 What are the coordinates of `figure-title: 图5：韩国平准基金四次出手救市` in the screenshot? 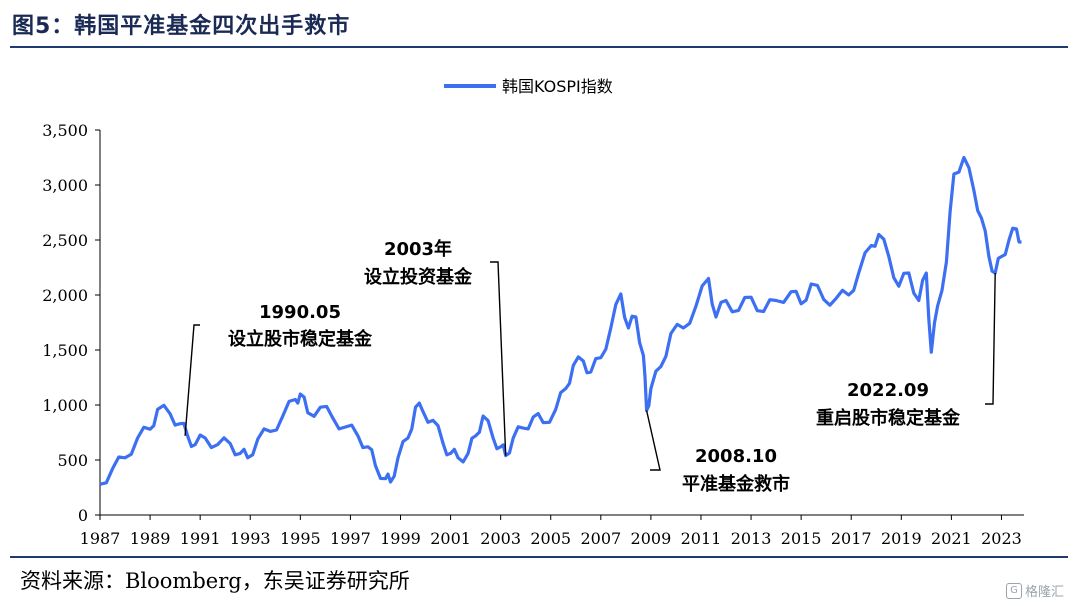 It's located at (181, 26).